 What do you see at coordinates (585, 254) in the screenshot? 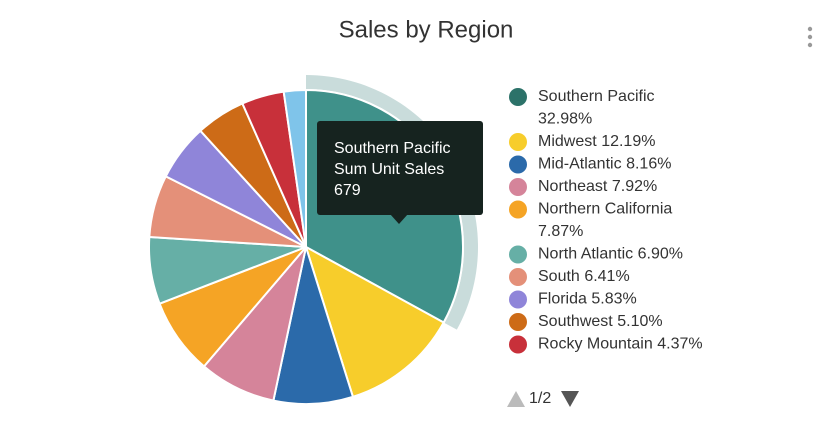
I see `legend-label: North Atlantic` at bounding box center [585, 254].